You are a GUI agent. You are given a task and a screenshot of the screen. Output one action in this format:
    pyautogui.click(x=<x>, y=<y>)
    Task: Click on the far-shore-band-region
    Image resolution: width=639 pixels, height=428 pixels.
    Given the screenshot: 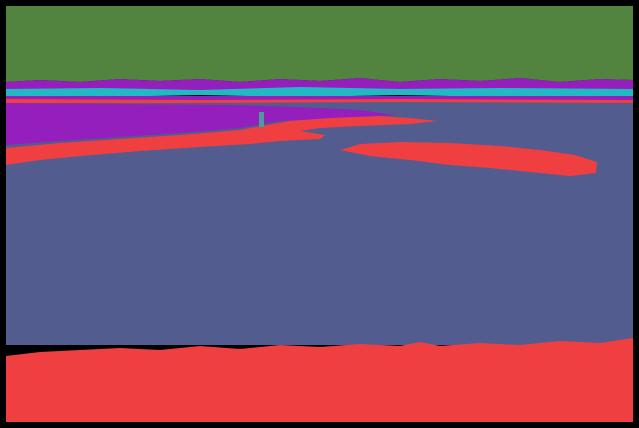 What is the action you would take?
    pyautogui.click(x=319, y=84)
    